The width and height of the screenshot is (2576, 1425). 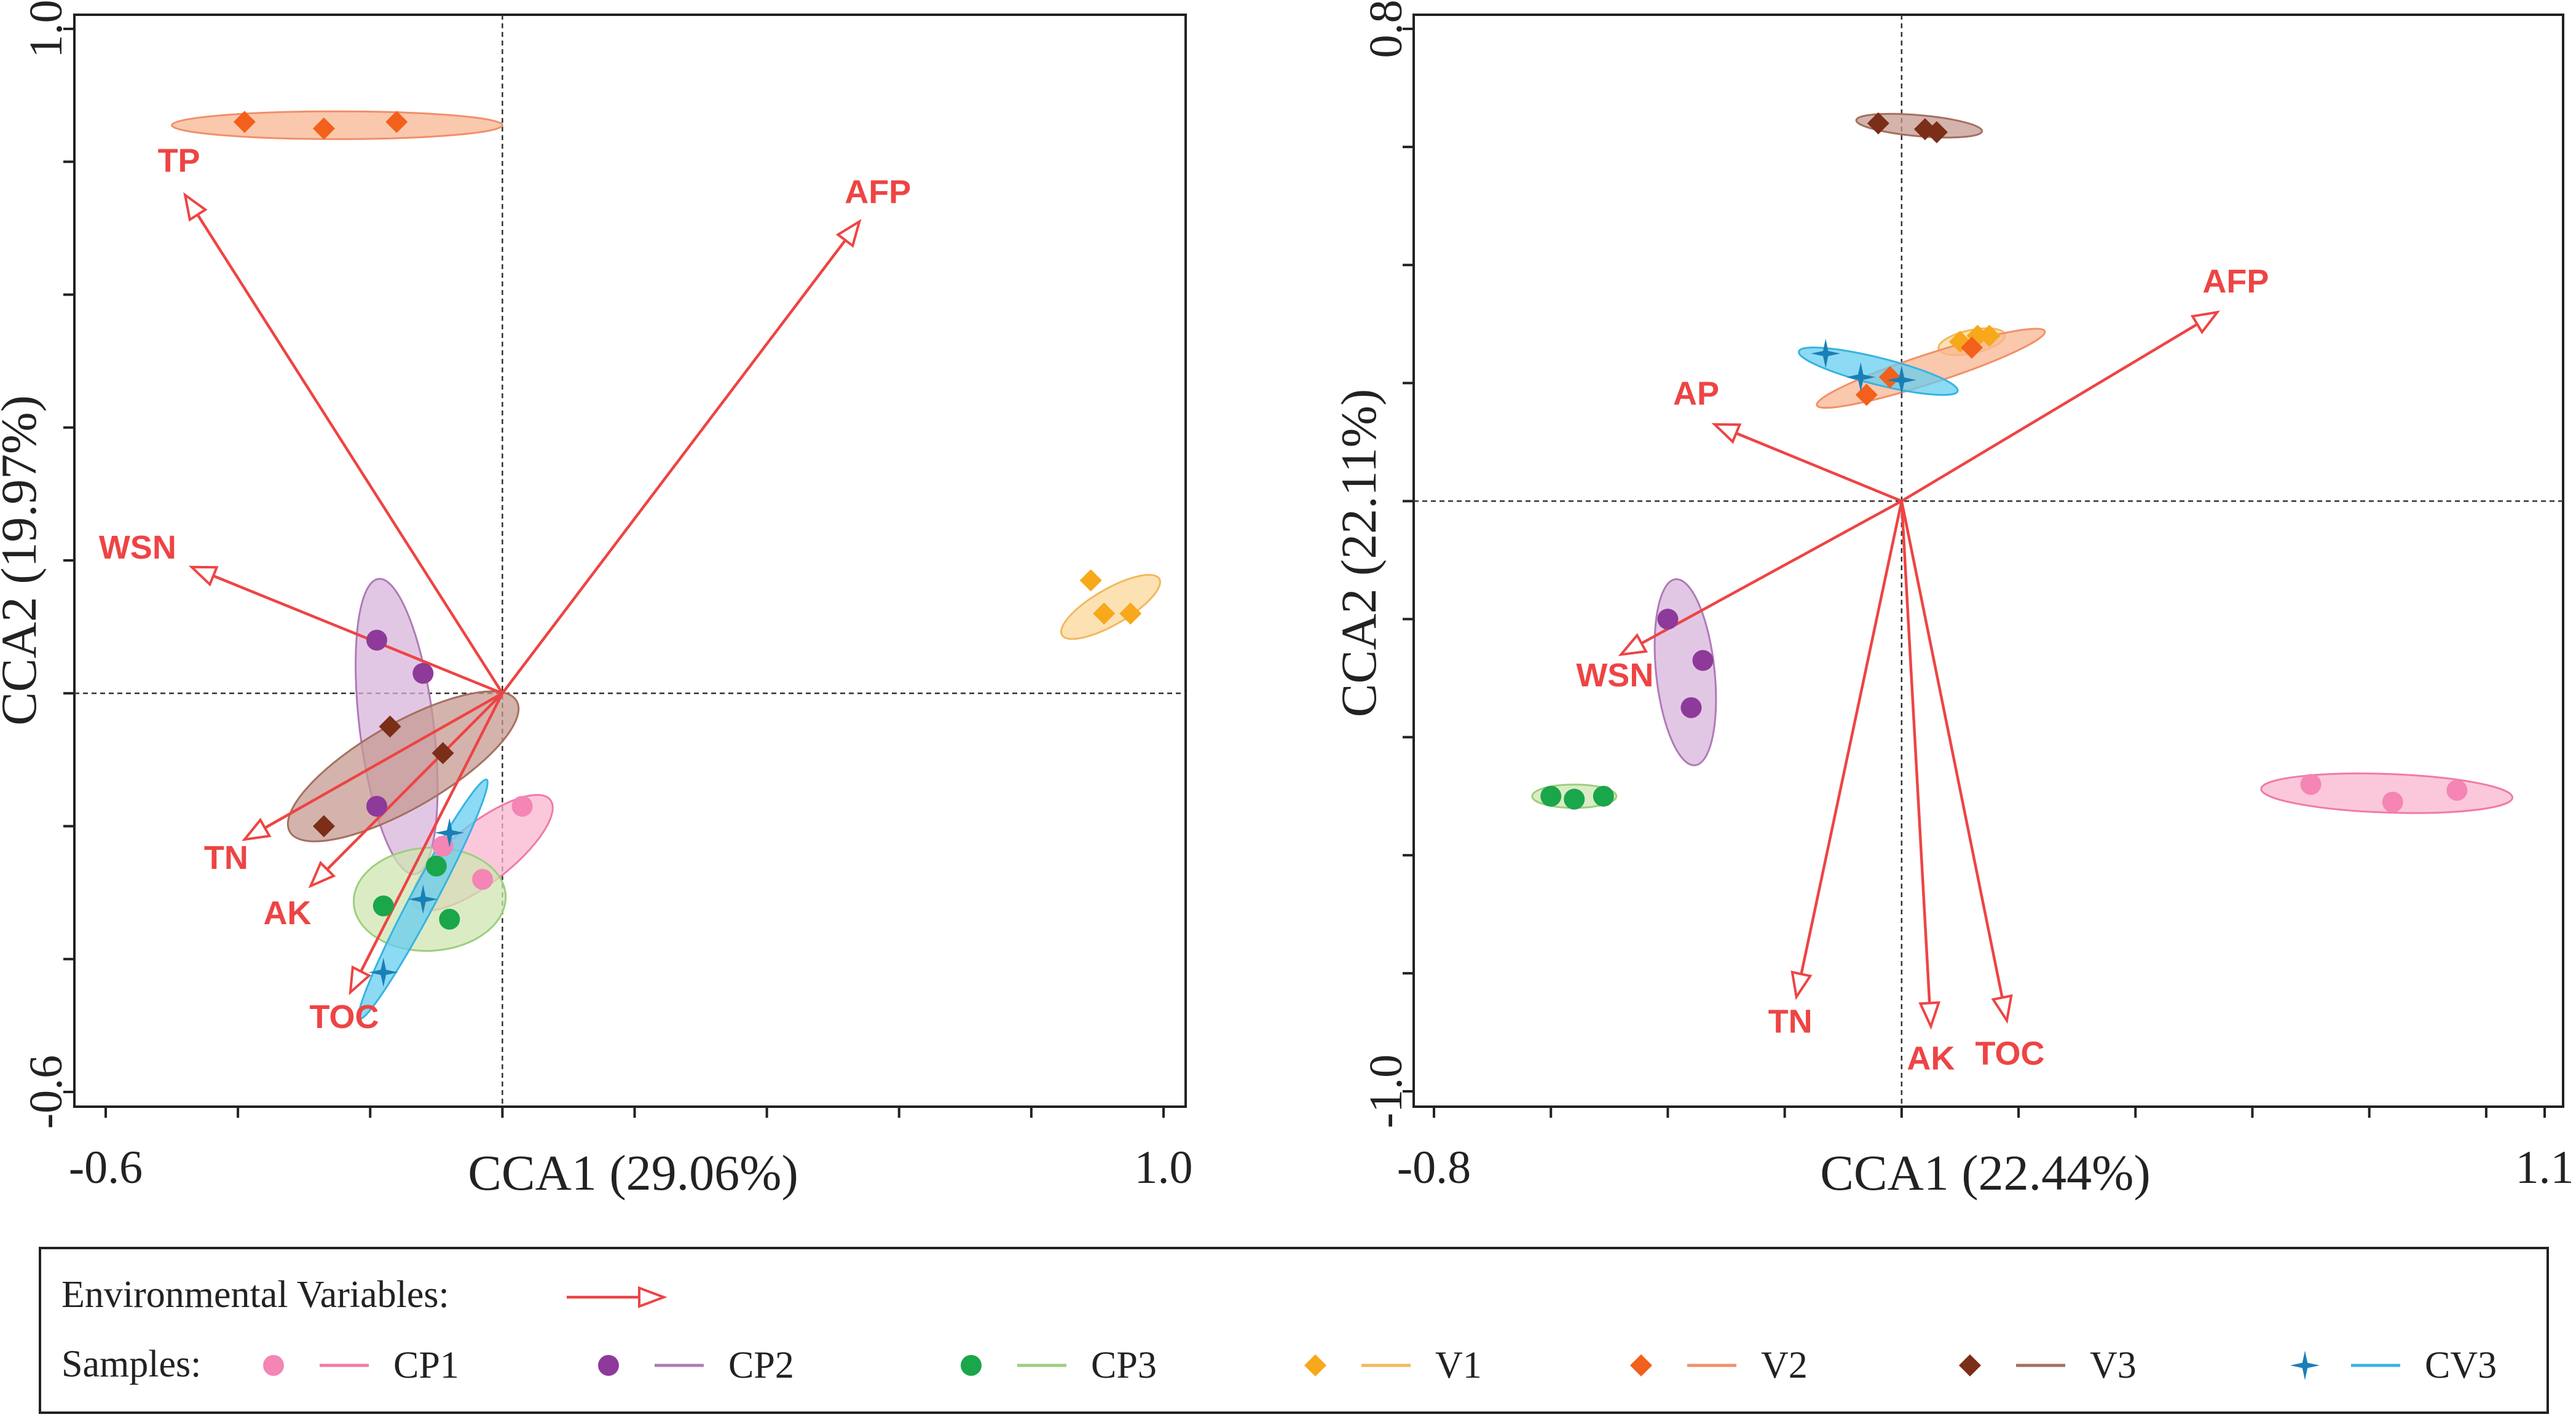 What do you see at coordinates (1315, 1365) in the screenshot?
I see `legend-marker-v1` at bounding box center [1315, 1365].